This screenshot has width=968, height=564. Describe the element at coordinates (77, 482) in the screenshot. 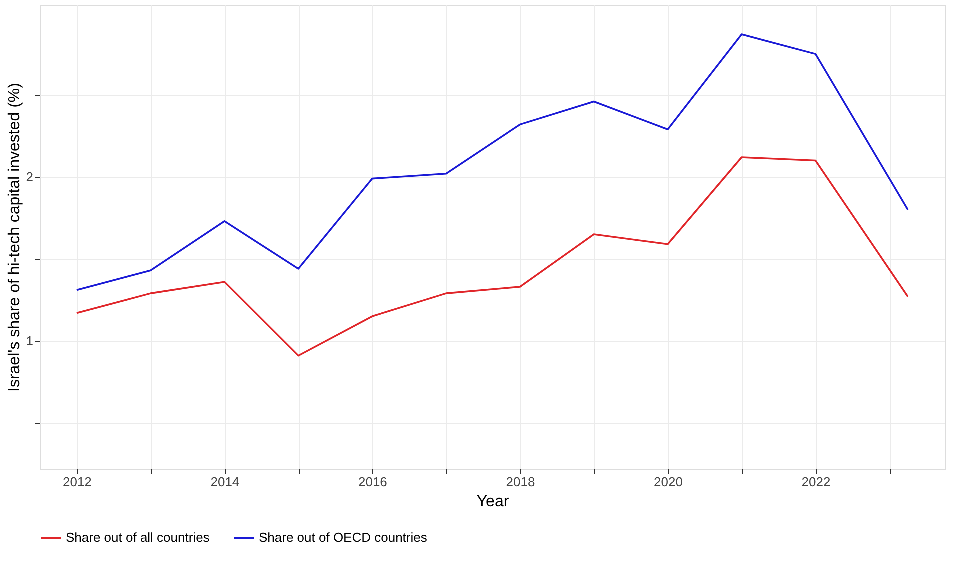

I see `x-tick-label: 2012` at that location.